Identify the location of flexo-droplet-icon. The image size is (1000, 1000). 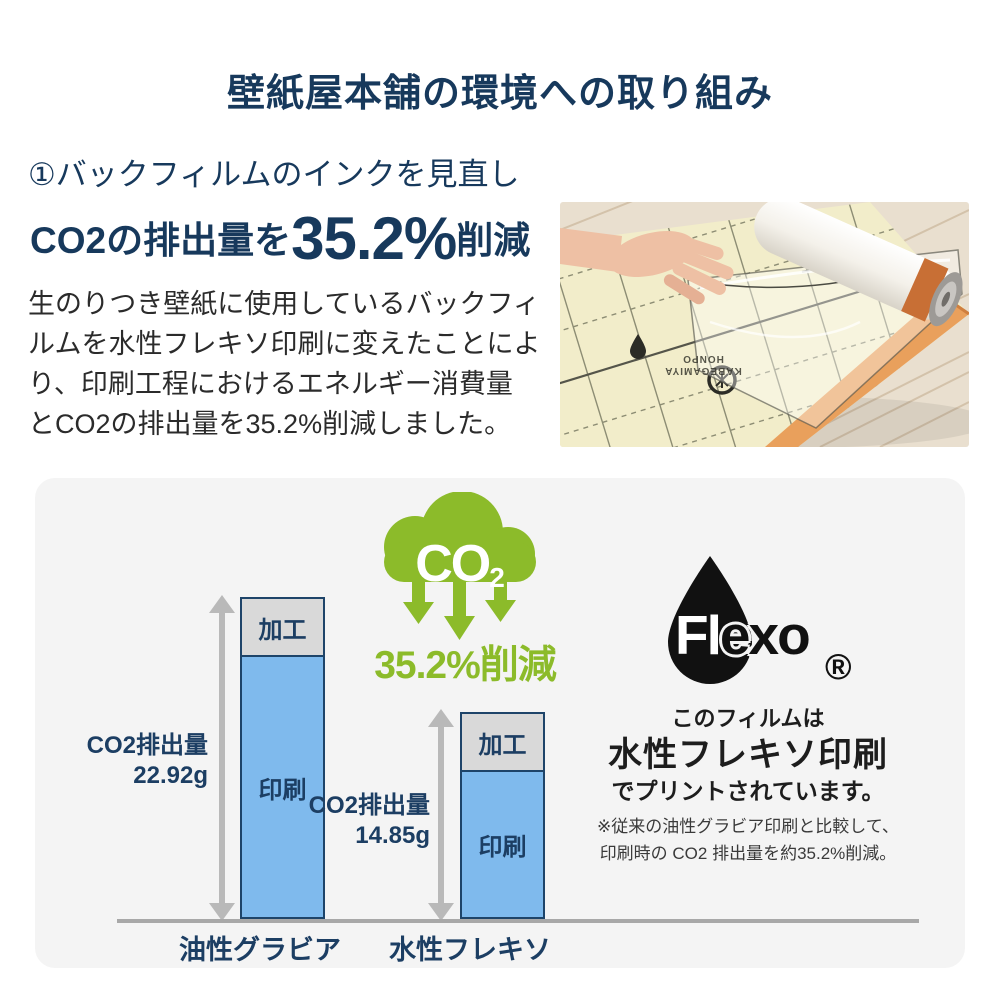
(710, 620).